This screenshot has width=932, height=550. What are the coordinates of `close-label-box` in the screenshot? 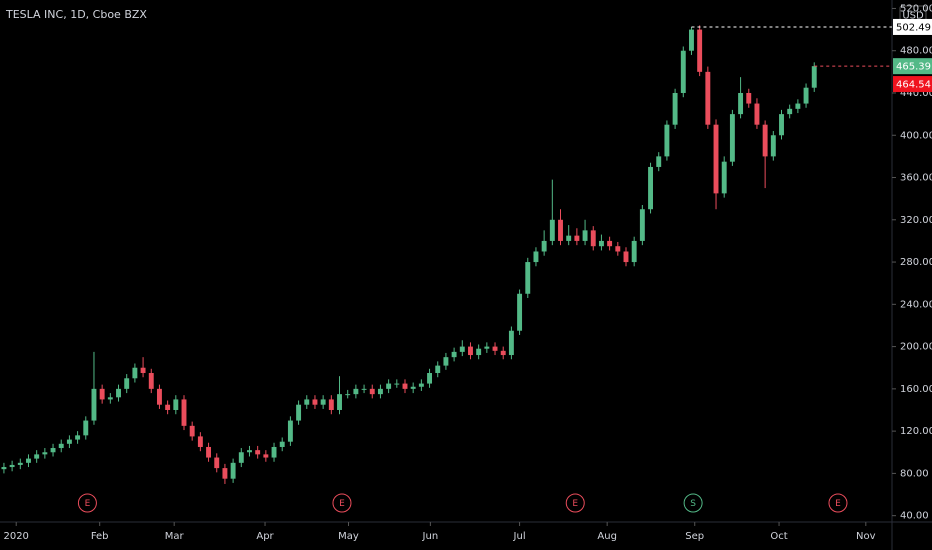 It's located at (912, 66).